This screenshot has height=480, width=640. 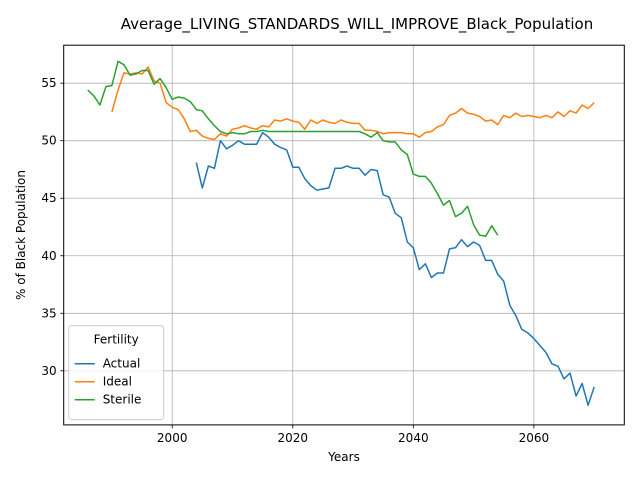 I want to click on legend-box, so click(x=116, y=373).